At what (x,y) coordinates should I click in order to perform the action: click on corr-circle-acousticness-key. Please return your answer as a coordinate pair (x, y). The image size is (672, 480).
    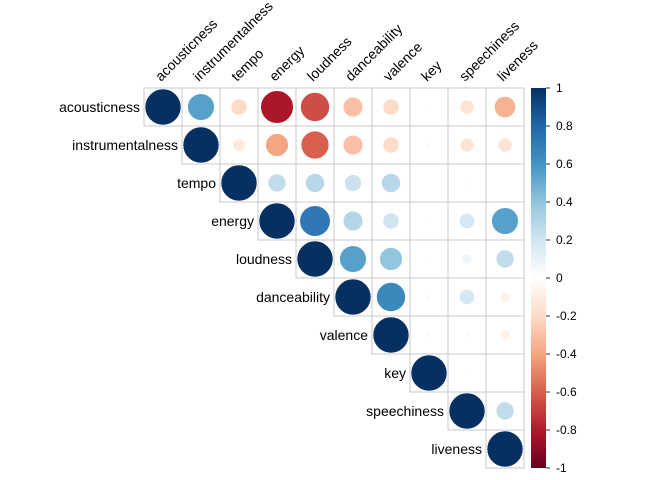
    Looking at the image, I should click on (429, 107).